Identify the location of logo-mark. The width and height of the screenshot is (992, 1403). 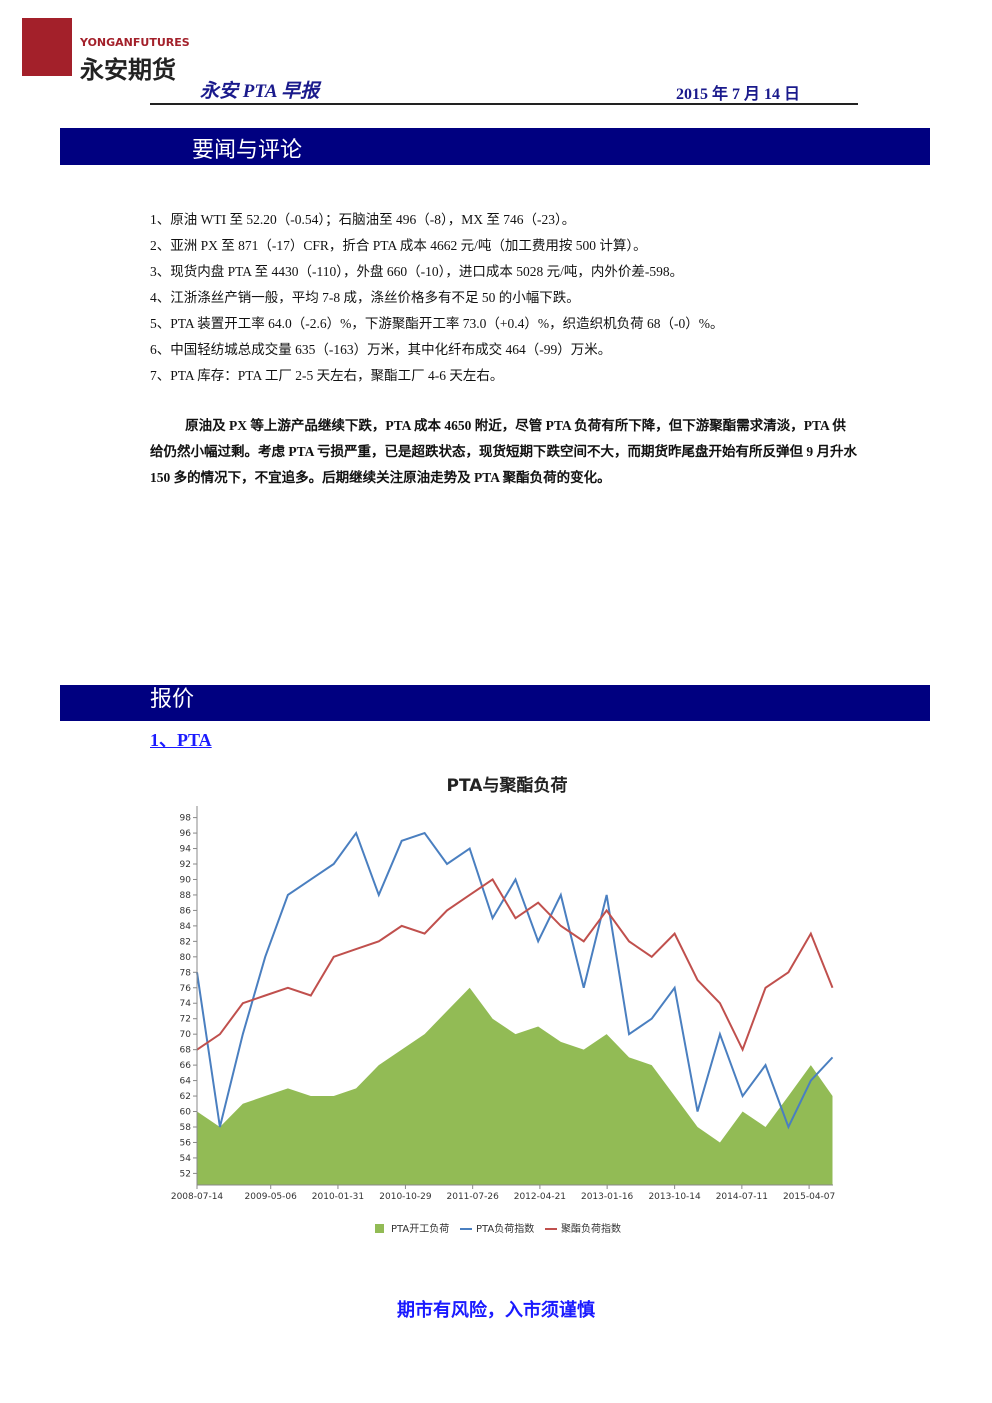
(47, 47).